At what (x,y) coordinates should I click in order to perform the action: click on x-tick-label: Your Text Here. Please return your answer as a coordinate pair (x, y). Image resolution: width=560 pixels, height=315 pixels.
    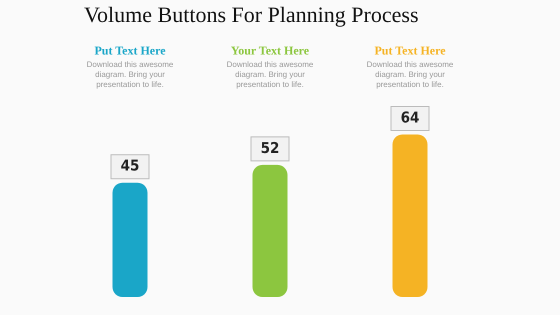
    Looking at the image, I should click on (270, 50).